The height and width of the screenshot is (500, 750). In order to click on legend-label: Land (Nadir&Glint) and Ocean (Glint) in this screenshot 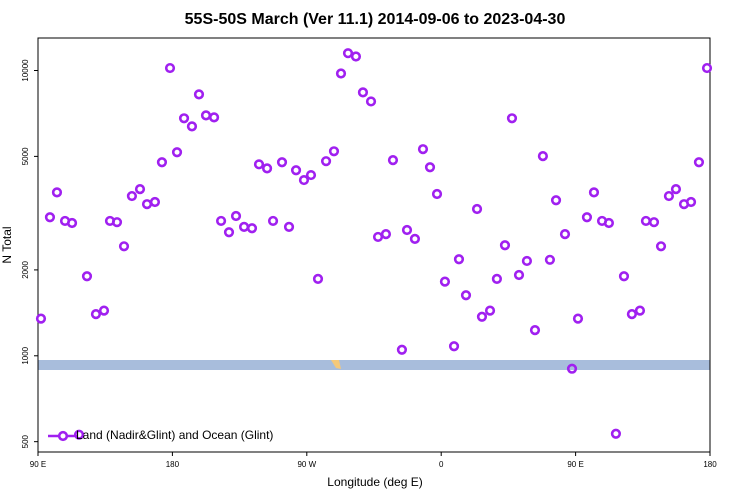, I will do `click(174, 435)`.